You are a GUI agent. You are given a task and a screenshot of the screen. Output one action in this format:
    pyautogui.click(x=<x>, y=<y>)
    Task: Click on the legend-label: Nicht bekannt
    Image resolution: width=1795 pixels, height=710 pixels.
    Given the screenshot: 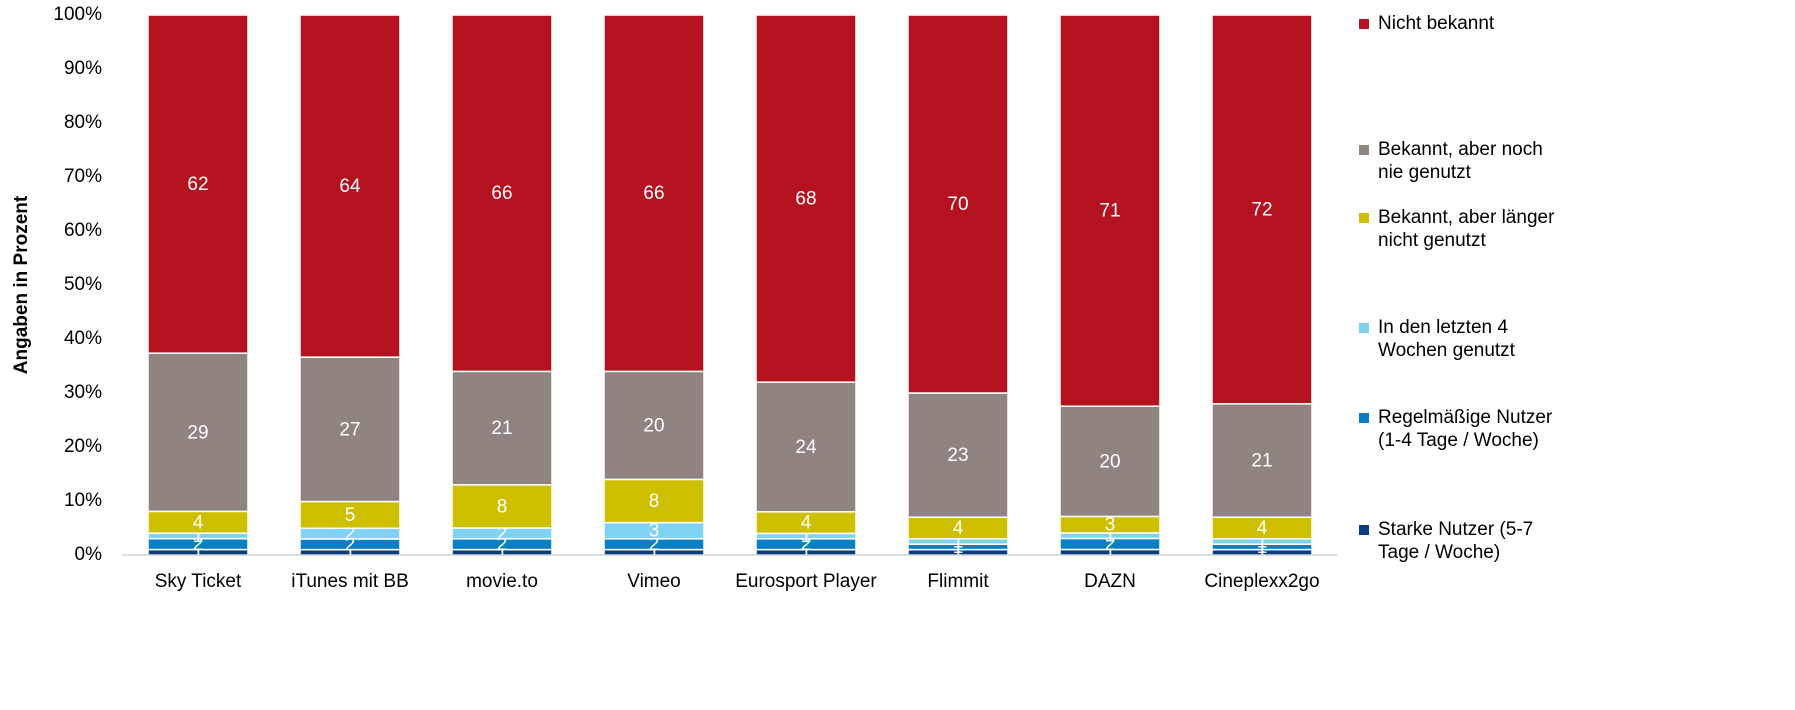 What is the action you would take?
    pyautogui.click(x=1436, y=23)
    